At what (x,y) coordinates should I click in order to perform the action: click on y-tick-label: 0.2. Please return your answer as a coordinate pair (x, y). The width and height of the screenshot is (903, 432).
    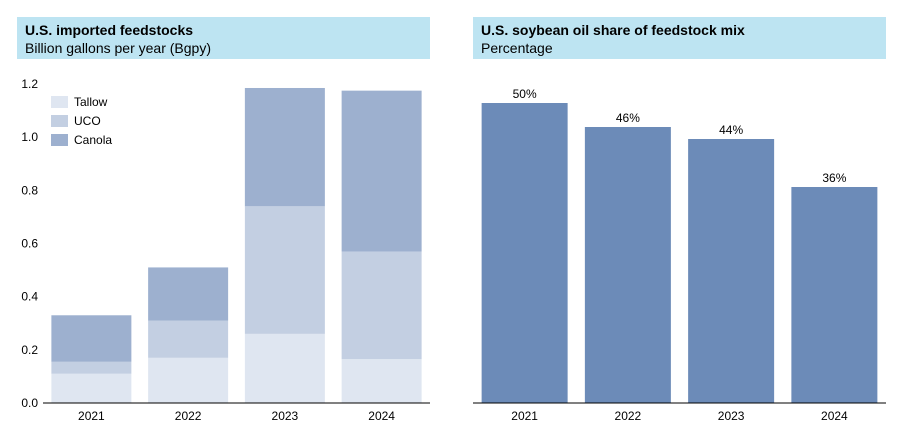
    Looking at the image, I should click on (29, 350).